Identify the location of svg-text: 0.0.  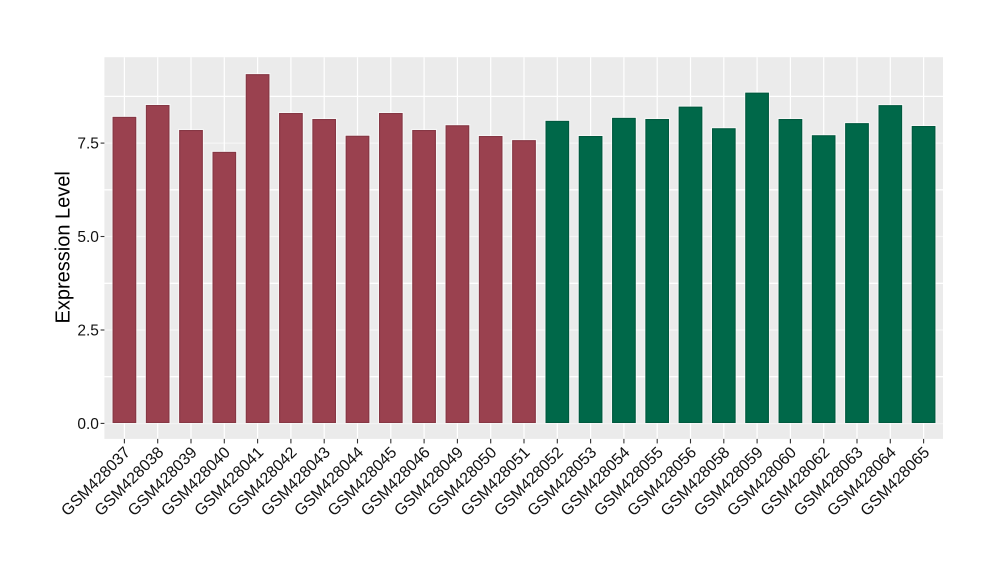
(88, 424).